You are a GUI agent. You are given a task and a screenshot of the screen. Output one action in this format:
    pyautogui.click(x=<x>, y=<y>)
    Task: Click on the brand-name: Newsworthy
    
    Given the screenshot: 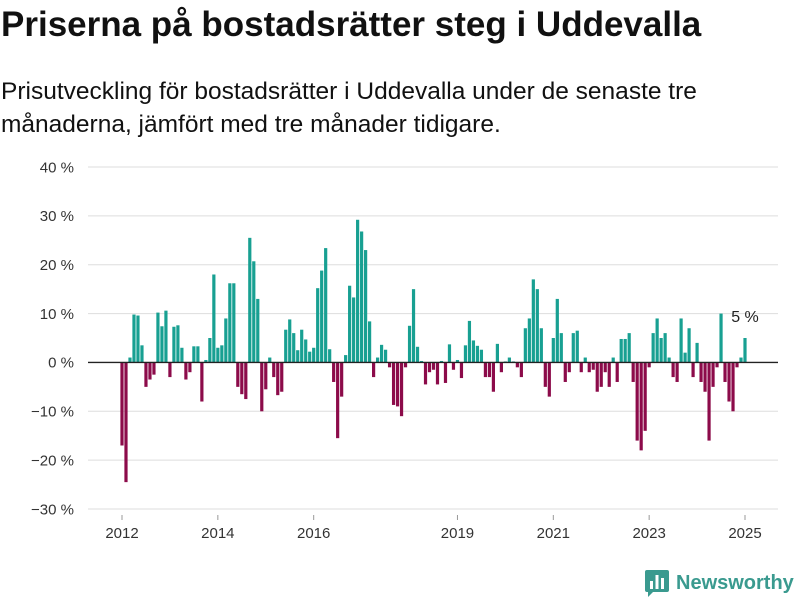 What is the action you would take?
    pyautogui.click(x=735, y=583)
    